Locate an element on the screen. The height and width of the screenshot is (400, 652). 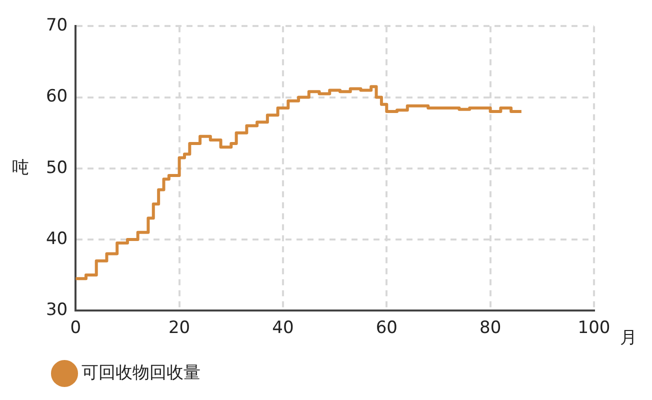
y-tick-label: 50 is located at coordinates (57, 168).